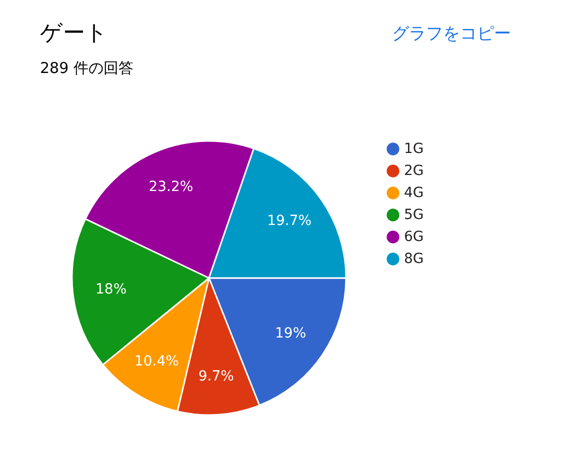  What do you see at coordinates (414, 215) in the screenshot?
I see `legend-label: 5G` at bounding box center [414, 215].